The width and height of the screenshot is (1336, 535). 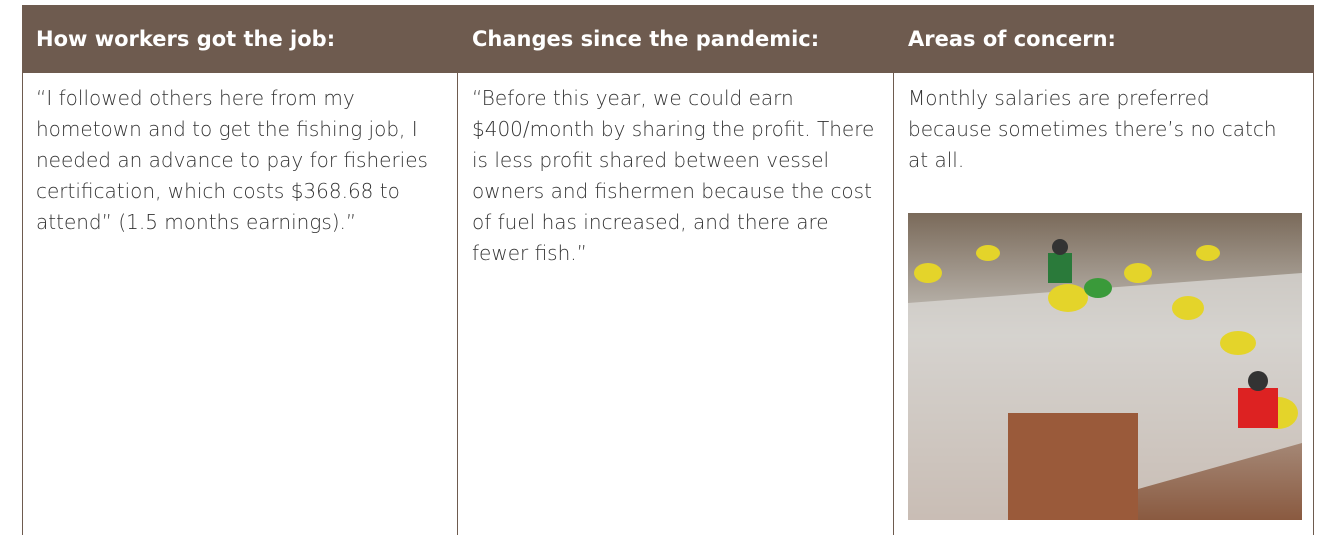 What do you see at coordinates (1104, 39) in the screenshot?
I see `header-cell: Areas of concern:` at bounding box center [1104, 39].